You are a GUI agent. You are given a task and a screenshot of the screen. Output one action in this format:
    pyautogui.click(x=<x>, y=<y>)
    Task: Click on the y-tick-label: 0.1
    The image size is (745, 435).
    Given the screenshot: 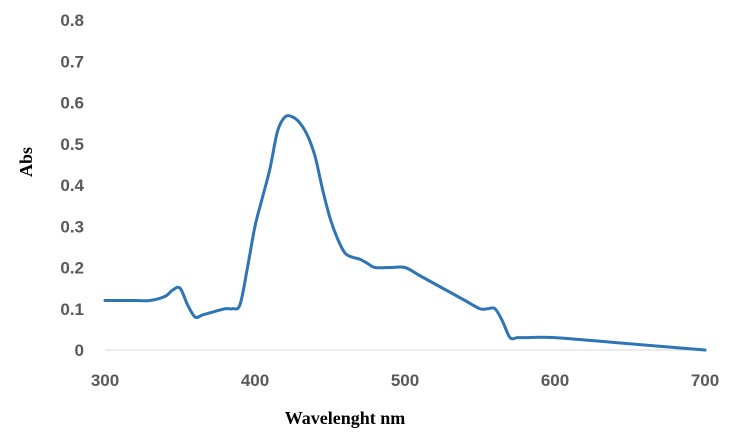 What is the action you would take?
    pyautogui.click(x=72, y=309)
    